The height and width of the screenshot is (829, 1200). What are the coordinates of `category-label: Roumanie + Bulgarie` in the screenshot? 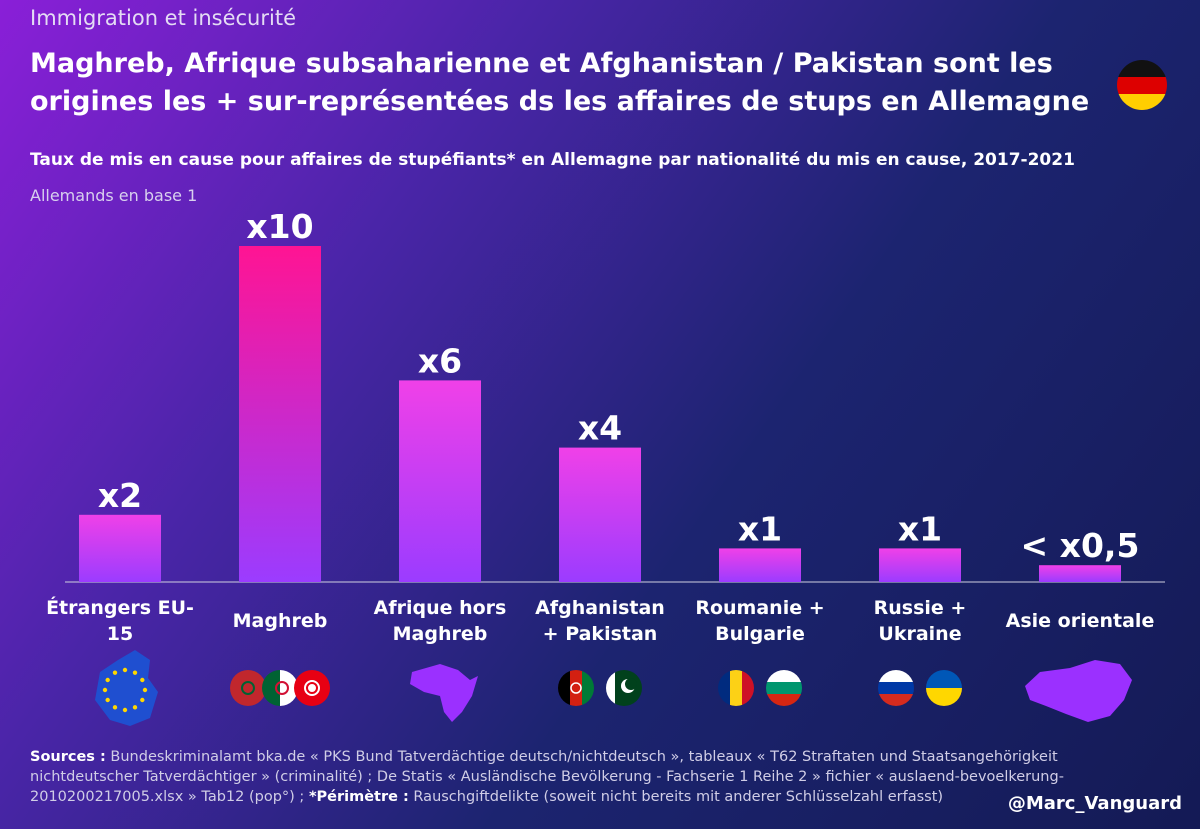 It's located at (760, 621).